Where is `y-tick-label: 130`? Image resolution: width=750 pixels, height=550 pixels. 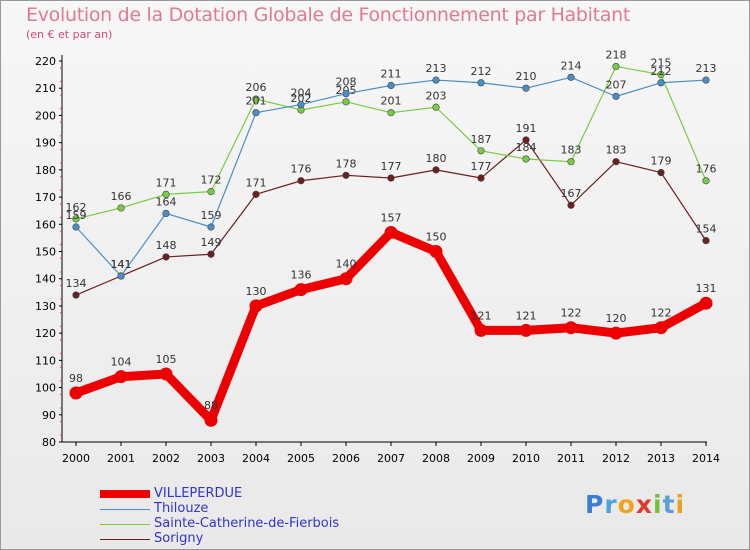
y-tick-label: 130 is located at coordinates (45, 306).